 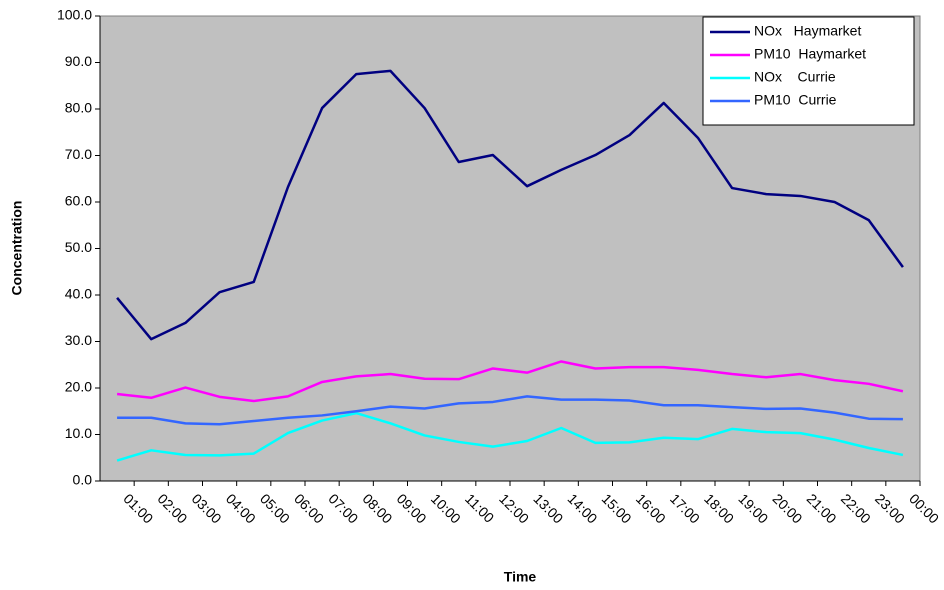 I want to click on y-tick-label: 10.0, so click(x=78, y=433).